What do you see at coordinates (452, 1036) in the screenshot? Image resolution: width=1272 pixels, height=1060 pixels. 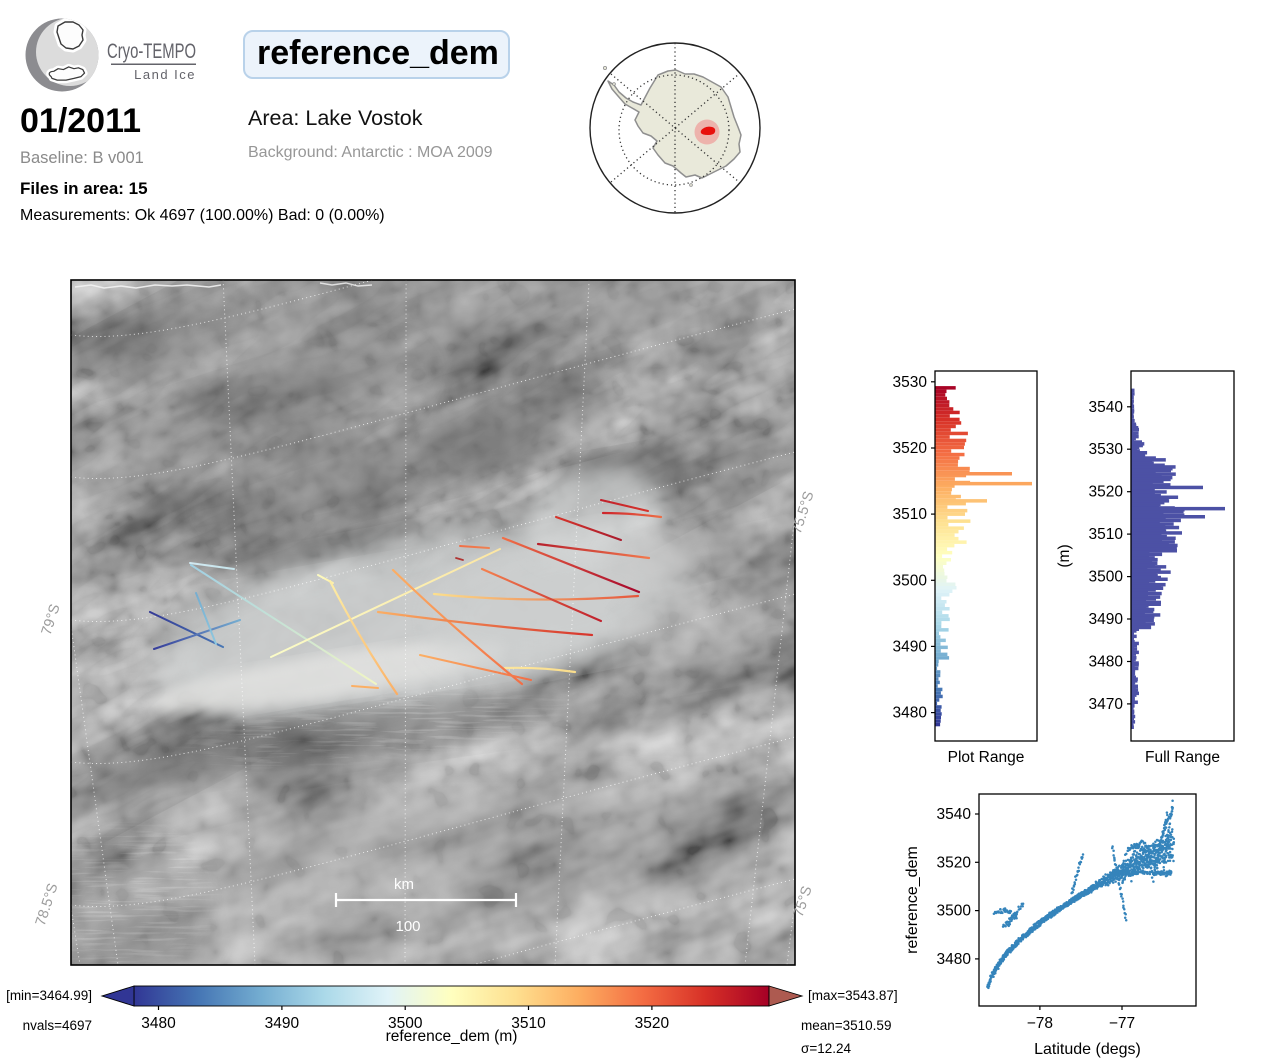 I see `svg-text: reference_dem (m)` at bounding box center [452, 1036].